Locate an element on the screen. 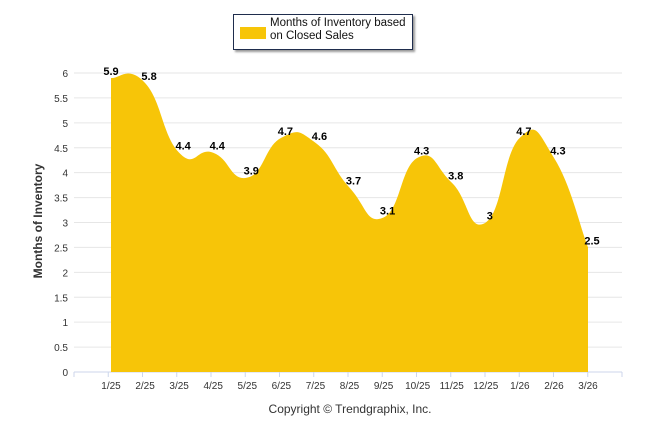 The height and width of the screenshot is (434, 646). legend: Months of Inventory based on Closed Sales is located at coordinates (323, 32).